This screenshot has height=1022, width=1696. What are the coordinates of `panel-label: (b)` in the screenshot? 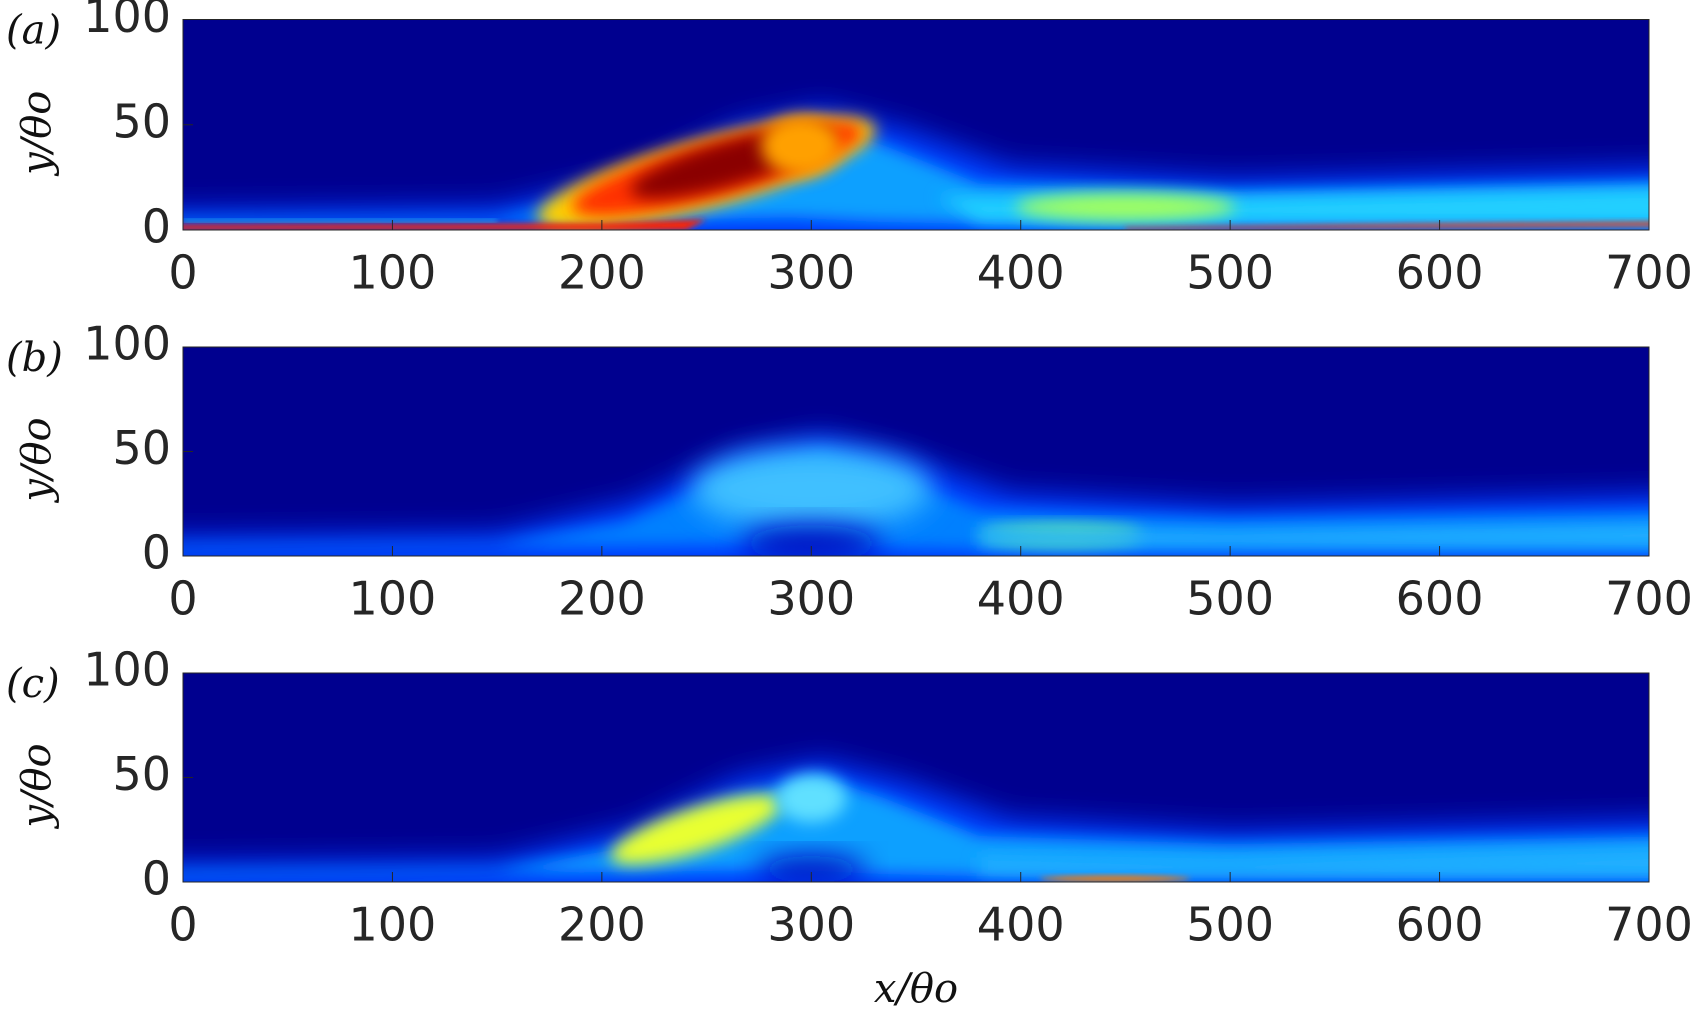 It's located at (34, 358).